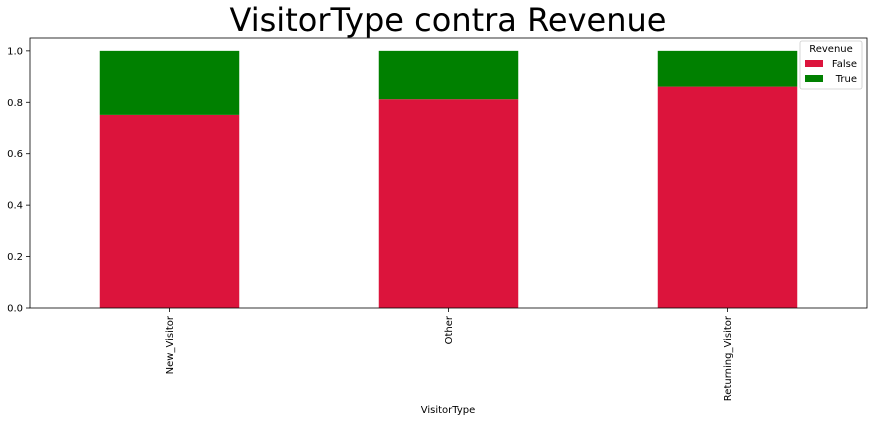 The height and width of the screenshot is (422, 877). I want to click on legend-swatch-True, so click(814, 78).